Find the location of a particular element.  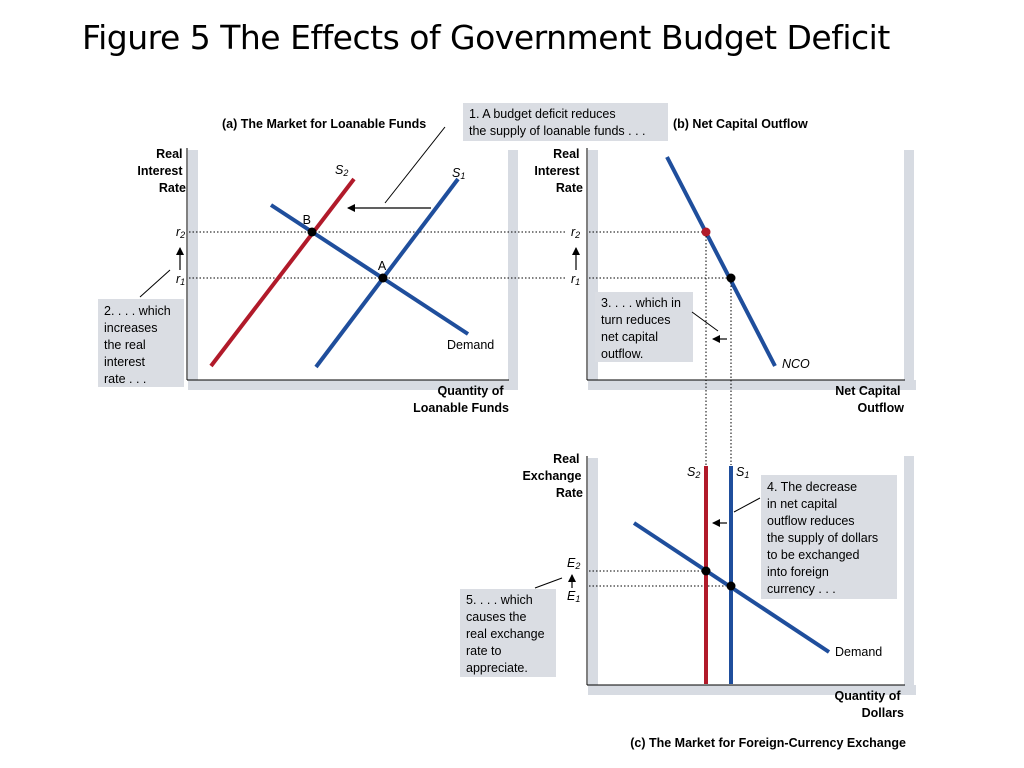

fx-new-eq-point is located at coordinates (706, 571).